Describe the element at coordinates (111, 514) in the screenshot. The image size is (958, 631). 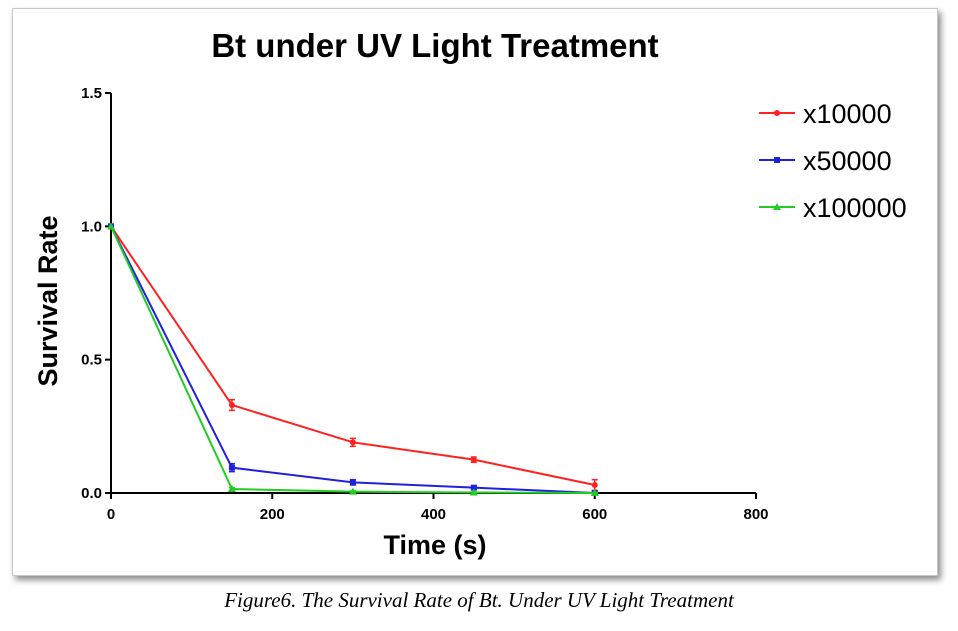
I see `x-tick-label: 0` at that location.